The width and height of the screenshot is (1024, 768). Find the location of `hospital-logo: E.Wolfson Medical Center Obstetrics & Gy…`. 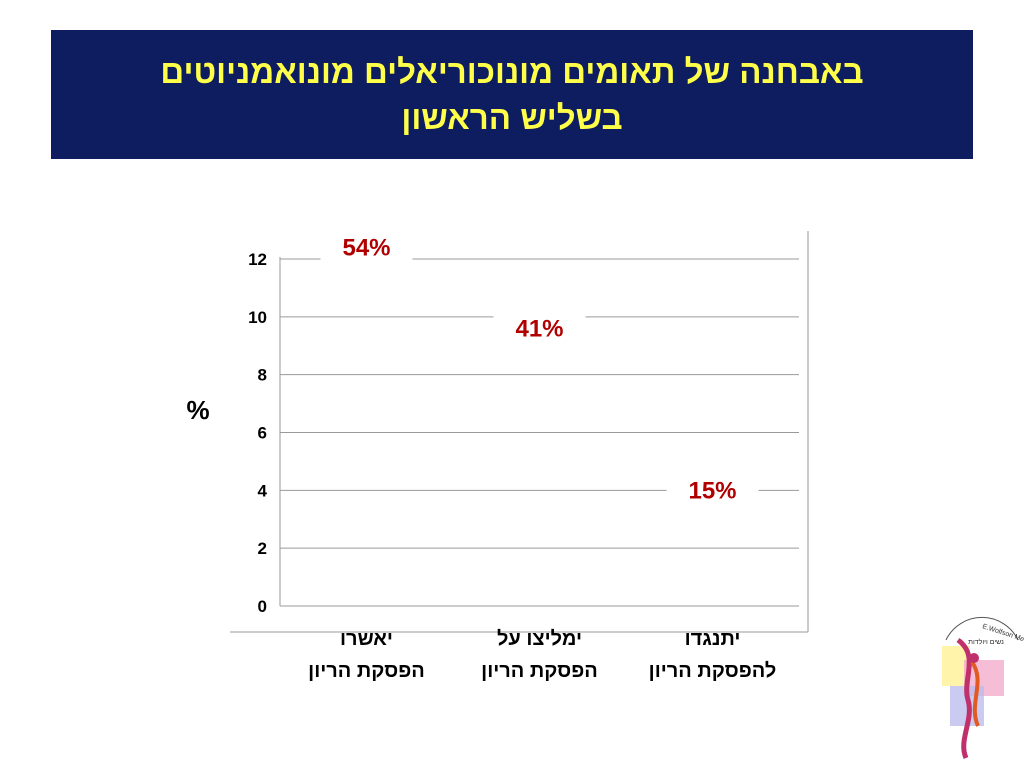

hospital-logo: E.Wolfson Medical Center Obstetrics & Gy… is located at coordinates (983, 688).